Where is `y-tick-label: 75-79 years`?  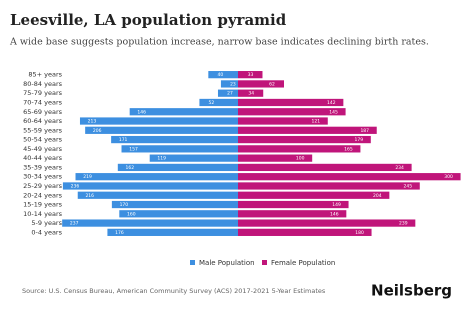
y-tick-label: 75-79 years is located at coordinates (42, 93).